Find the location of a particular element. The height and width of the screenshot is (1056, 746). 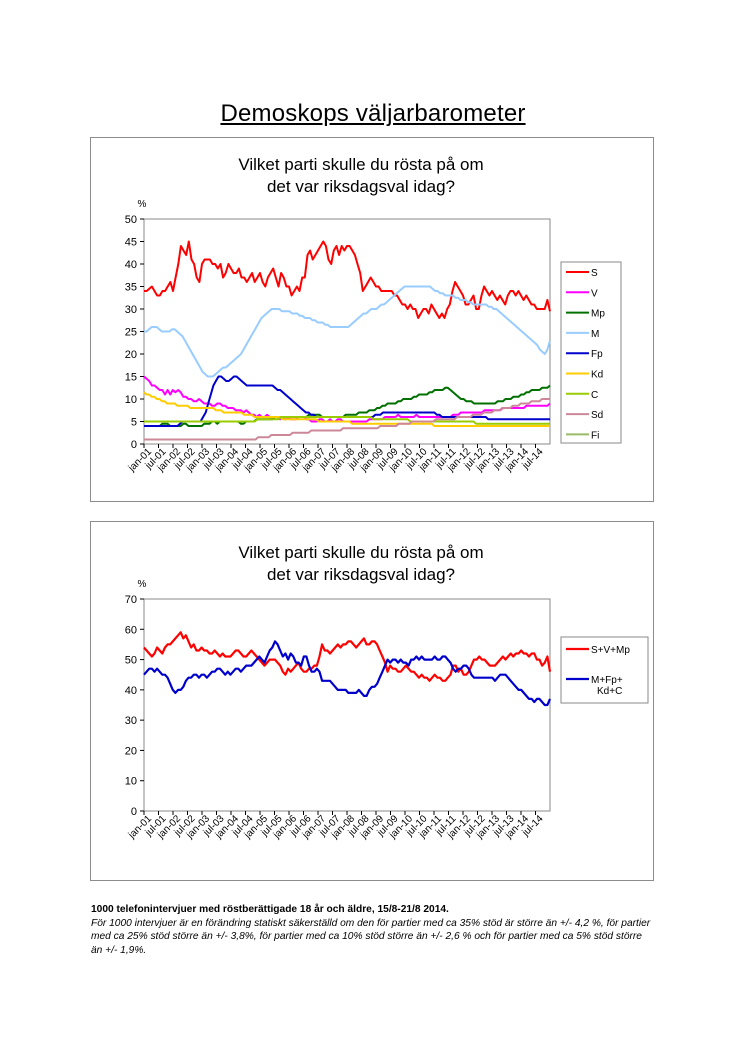

legend-label-m-fp-kd-c: M+Fp+ is located at coordinates (607, 680).